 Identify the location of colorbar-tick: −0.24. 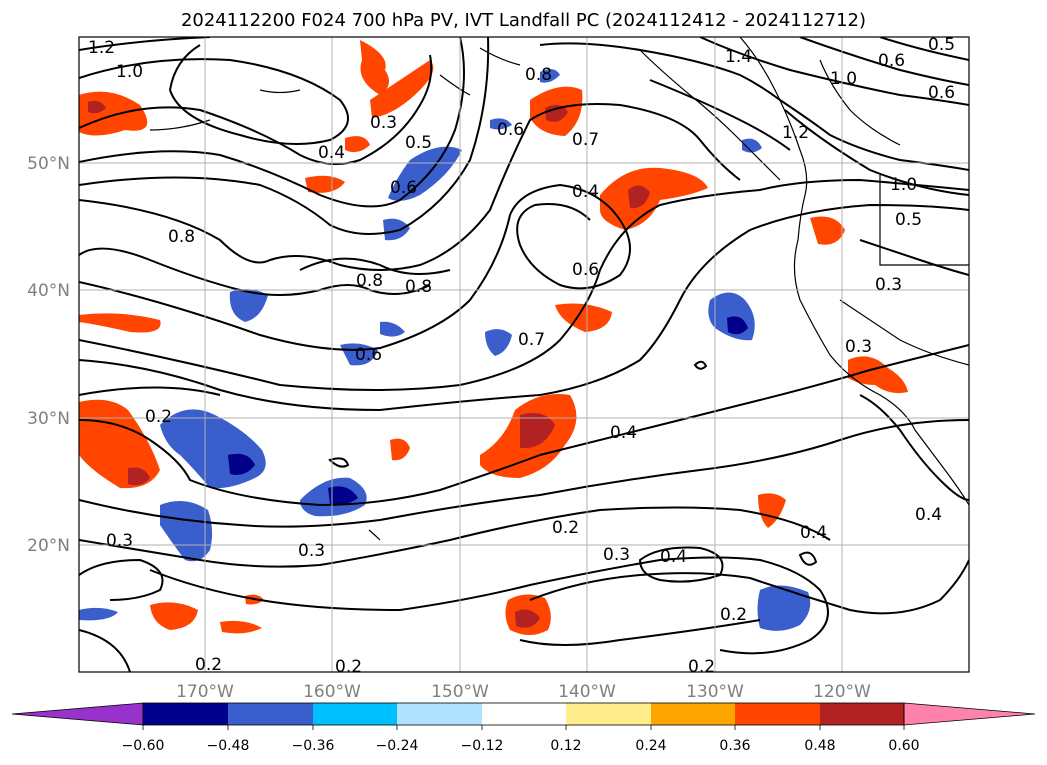
(397, 746).